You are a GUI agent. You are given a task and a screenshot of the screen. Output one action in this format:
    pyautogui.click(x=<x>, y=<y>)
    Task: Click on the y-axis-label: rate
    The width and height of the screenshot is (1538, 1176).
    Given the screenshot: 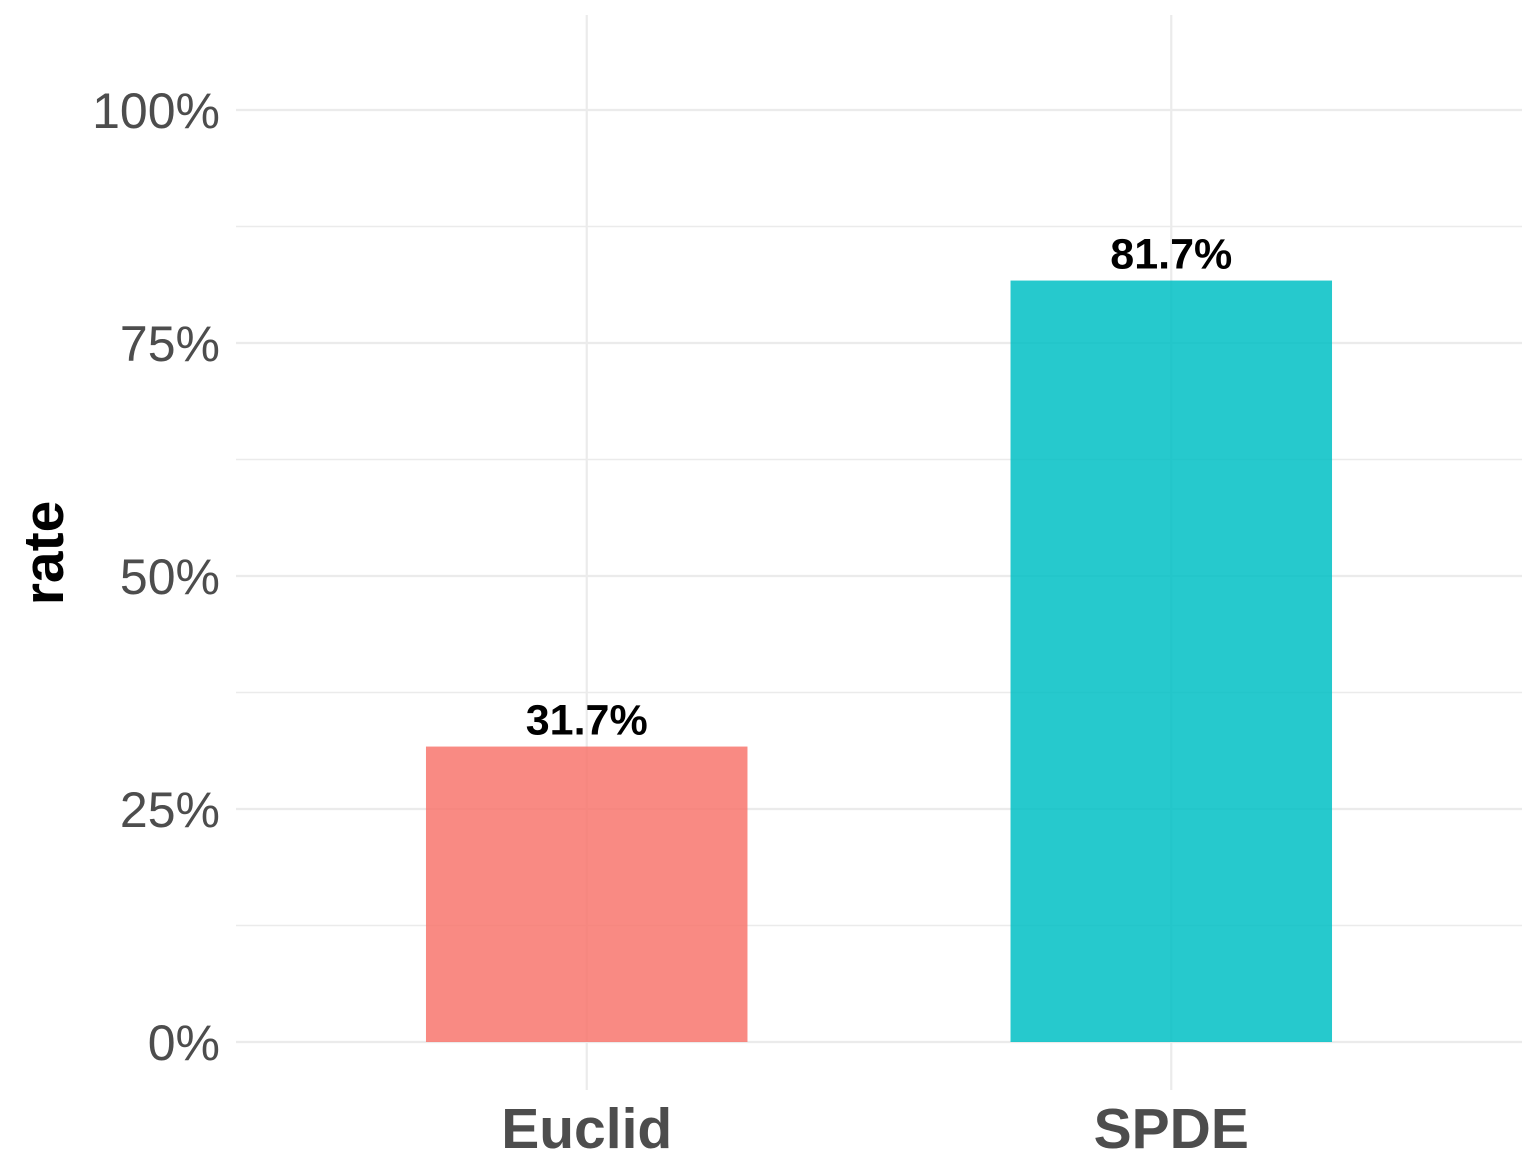 What is the action you would take?
    pyautogui.click(x=44, y=553)
    